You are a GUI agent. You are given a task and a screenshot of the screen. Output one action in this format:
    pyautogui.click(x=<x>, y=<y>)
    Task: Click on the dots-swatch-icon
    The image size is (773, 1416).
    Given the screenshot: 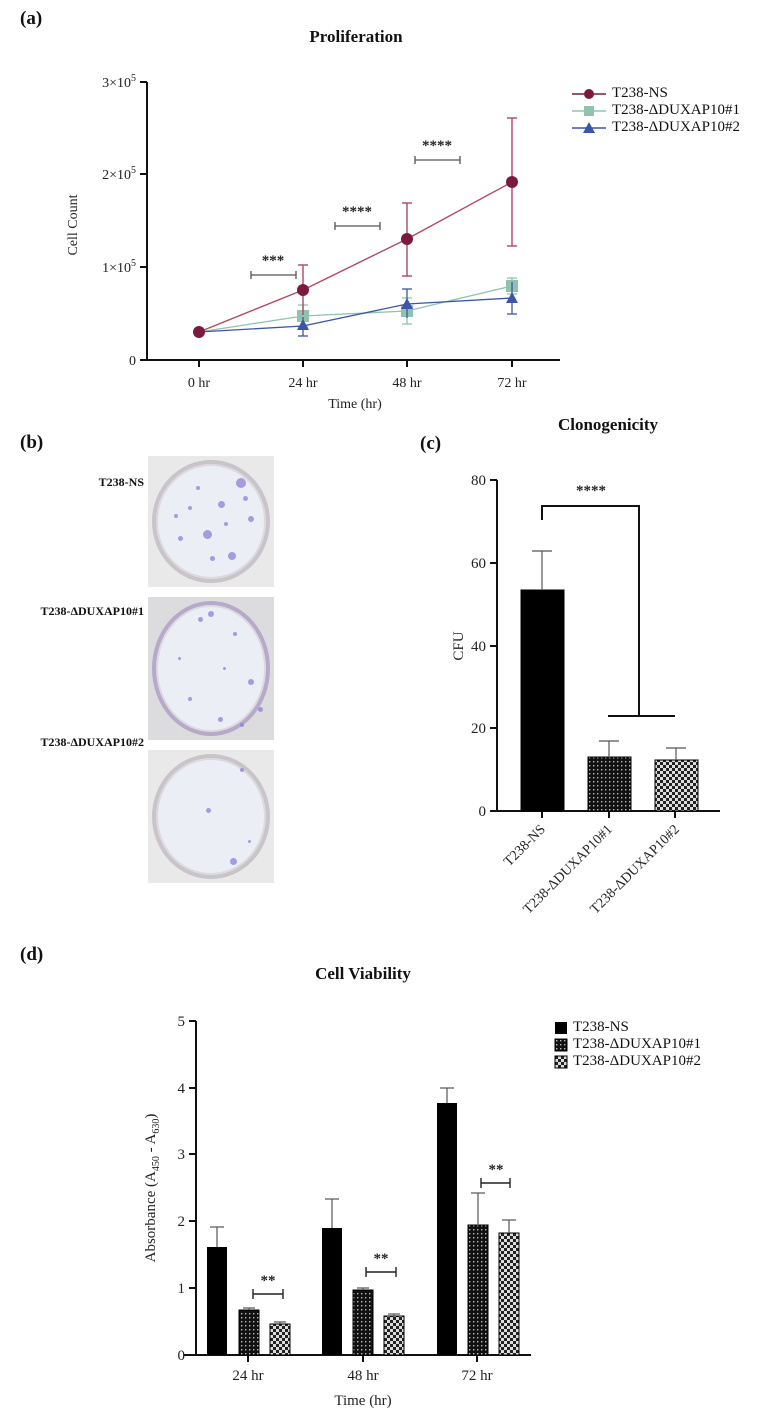 What is the action you would take?
    pyautogui.click(x=561, y=1044)
    